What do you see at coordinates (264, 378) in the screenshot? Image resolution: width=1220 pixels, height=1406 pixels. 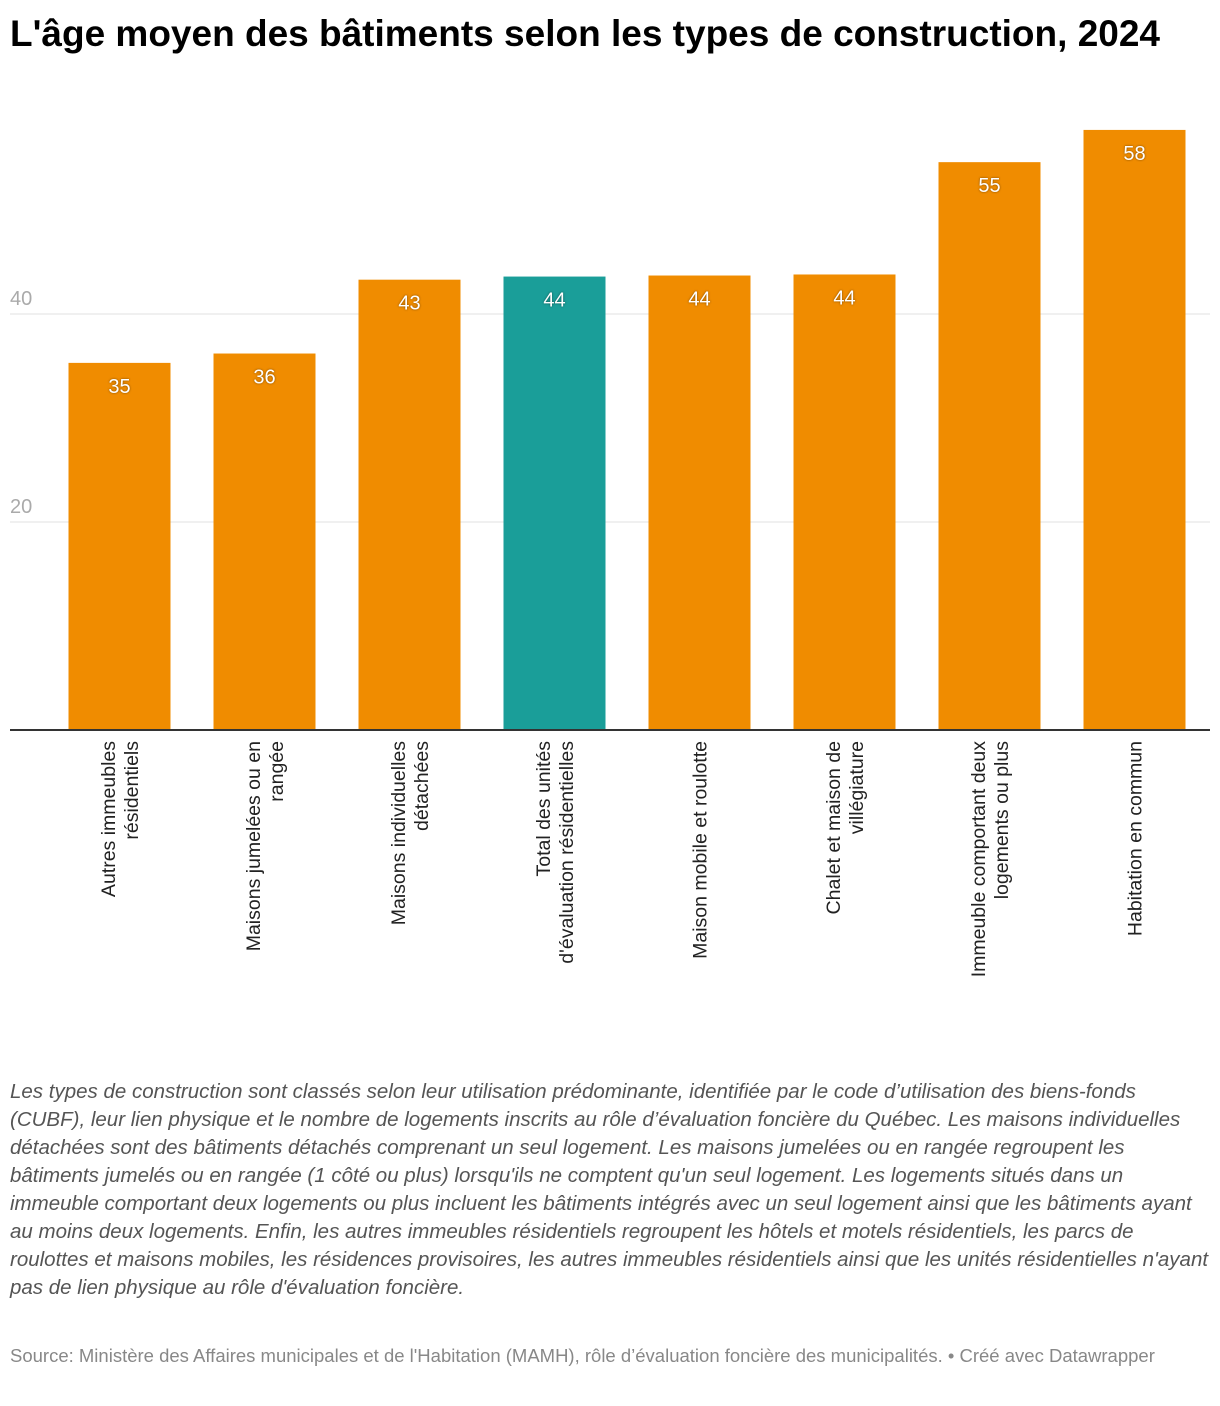 I see `value-label: 36` at bounding box center [264, 378].